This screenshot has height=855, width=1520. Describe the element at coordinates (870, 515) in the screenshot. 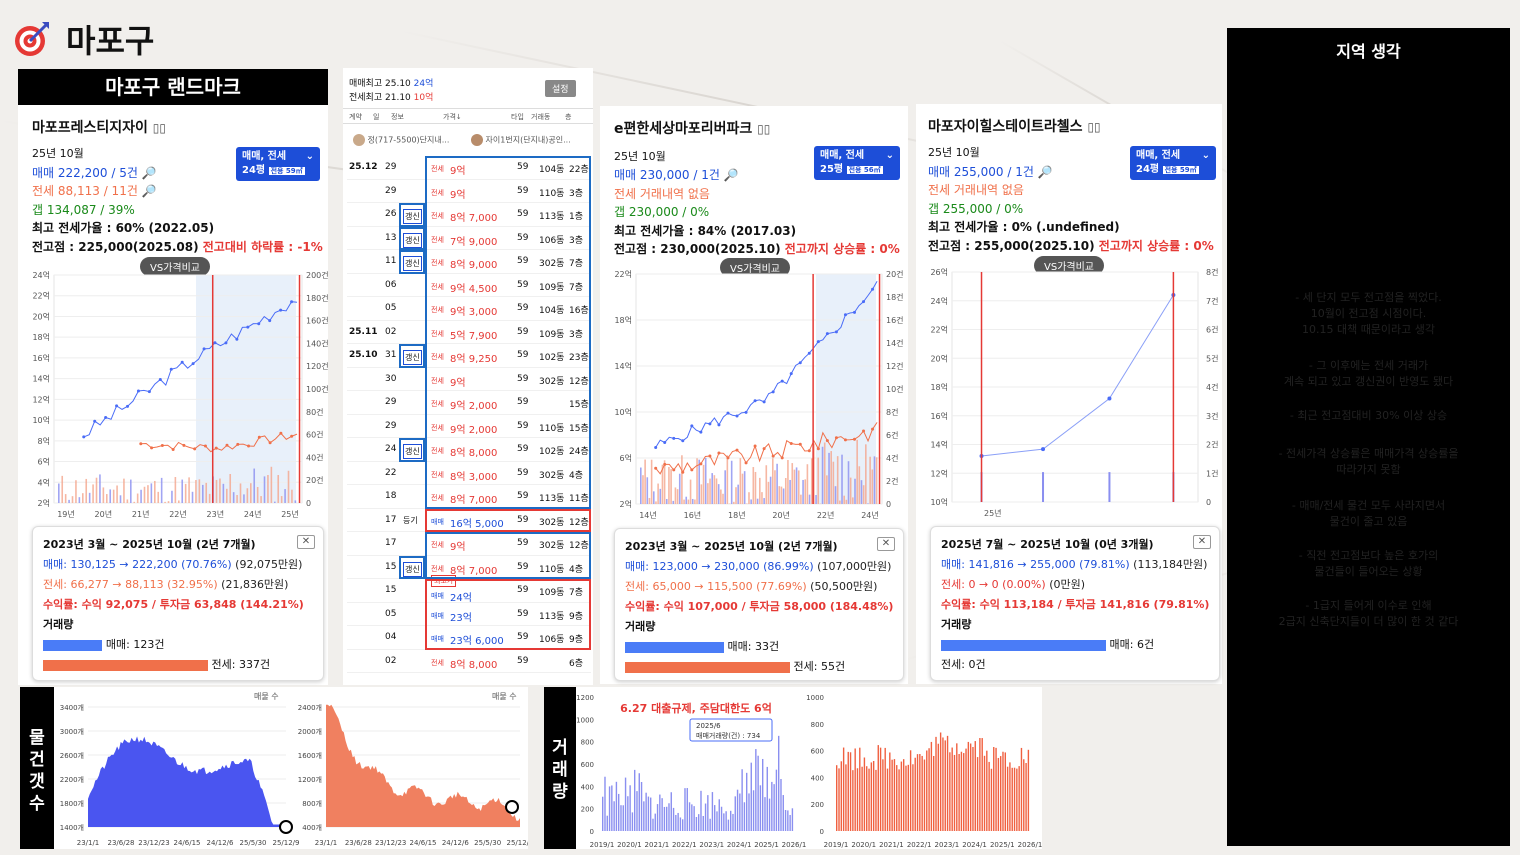

I see `x-tick-label: 24년` at that location.